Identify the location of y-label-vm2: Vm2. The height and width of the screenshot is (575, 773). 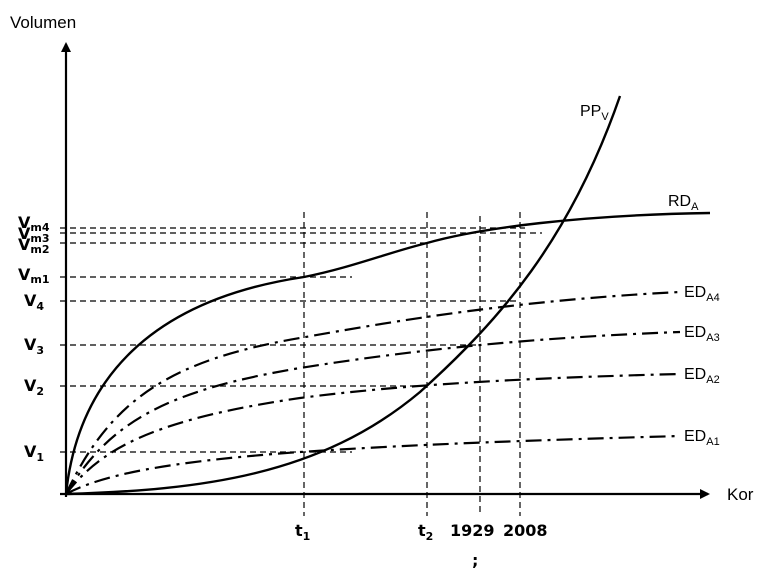
(34, 245).